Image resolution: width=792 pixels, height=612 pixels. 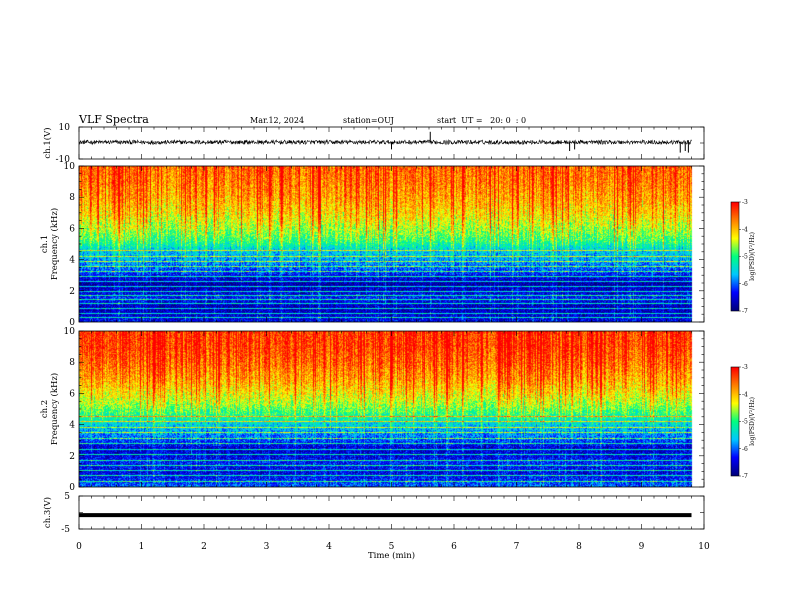 I want to click on ch2-colorbar-label: log(PSD)(V²/Hz), so click(x=752, y=421).